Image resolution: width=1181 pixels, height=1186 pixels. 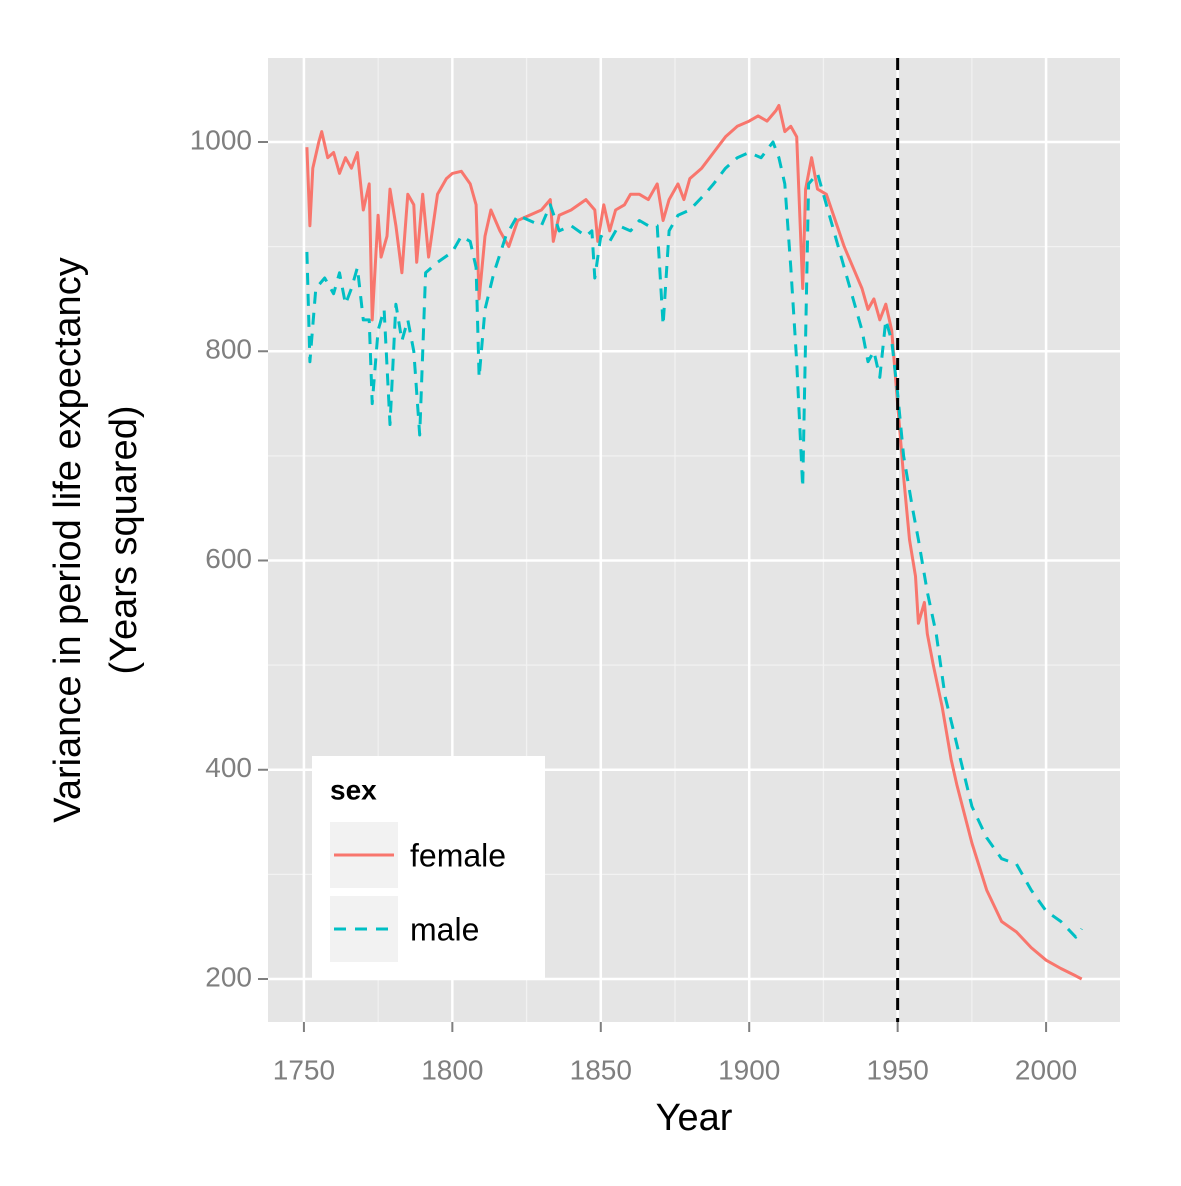 I want to click on legend: sex female male, so click(x=428, y=867).